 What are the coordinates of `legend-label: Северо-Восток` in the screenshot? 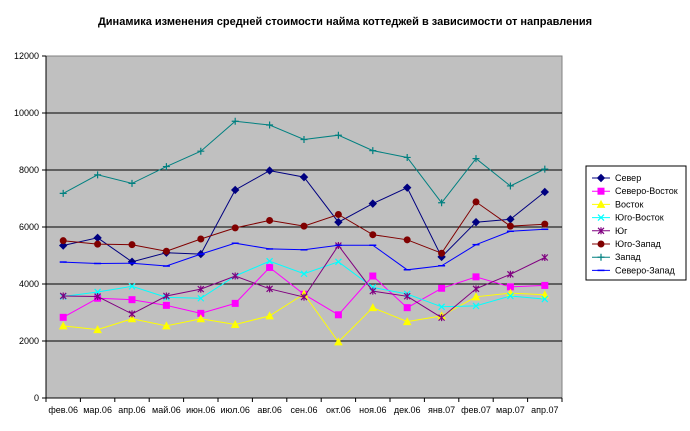 It's located at (646, 191).